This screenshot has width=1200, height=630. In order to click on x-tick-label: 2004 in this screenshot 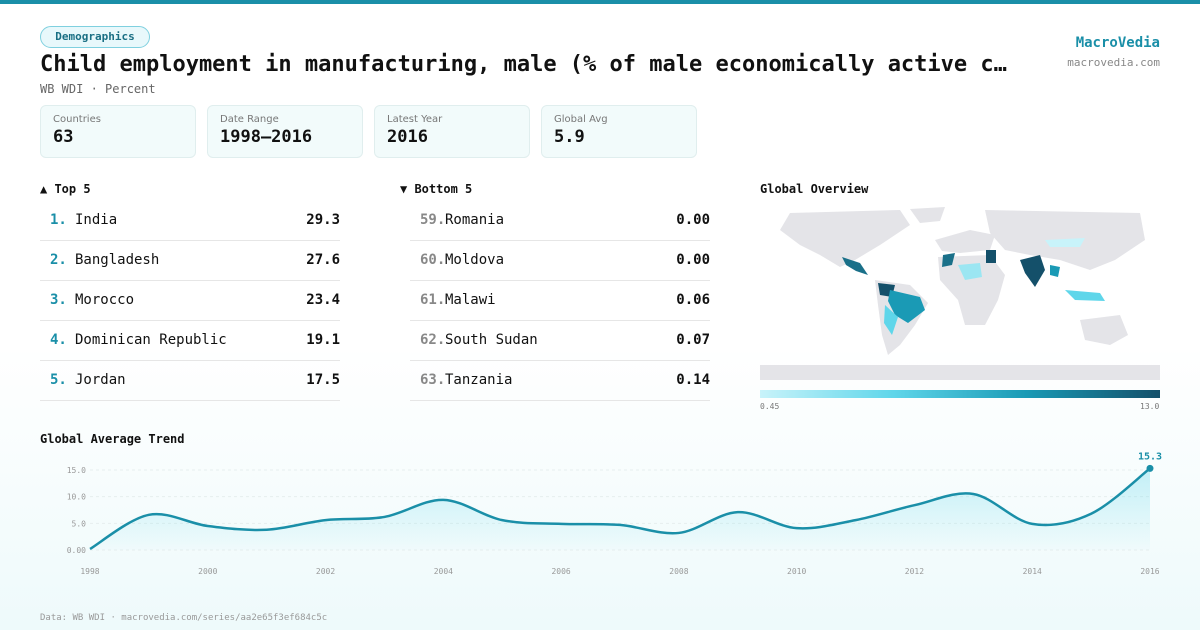, I will do `click(443, 571)`.